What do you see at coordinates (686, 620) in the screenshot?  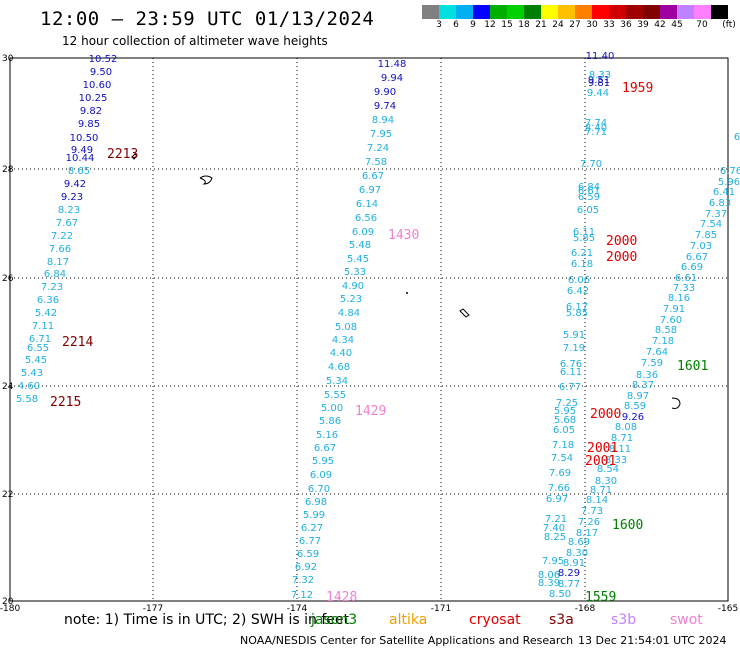 I see `satellite-legend-item: swot` at bounding box center [686, 620].